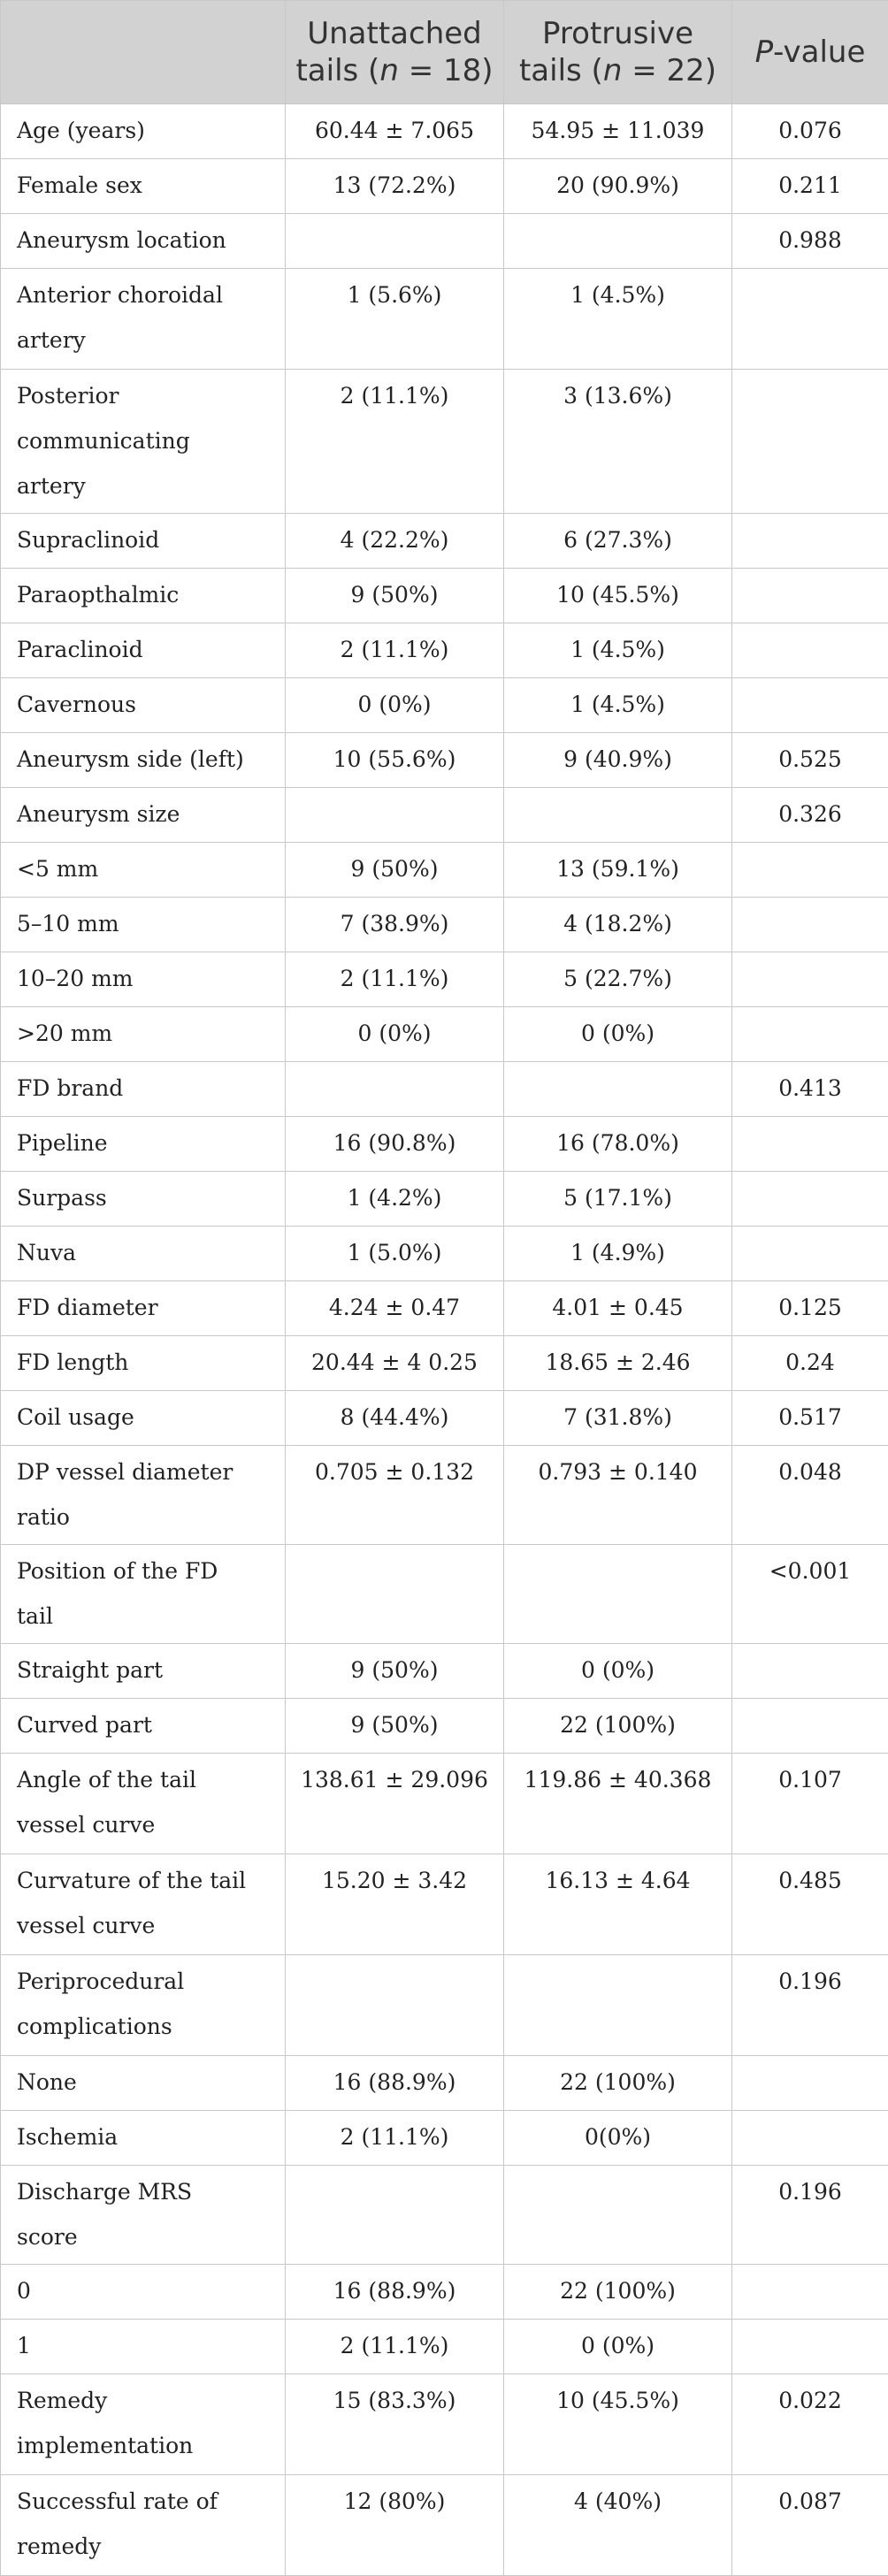 This screenshot has width=888, height=2576. What do you see at coordinates (143, 979) in the screenshot?
I see `row-label: 10–20 mm` at bounding box center [143, 979].